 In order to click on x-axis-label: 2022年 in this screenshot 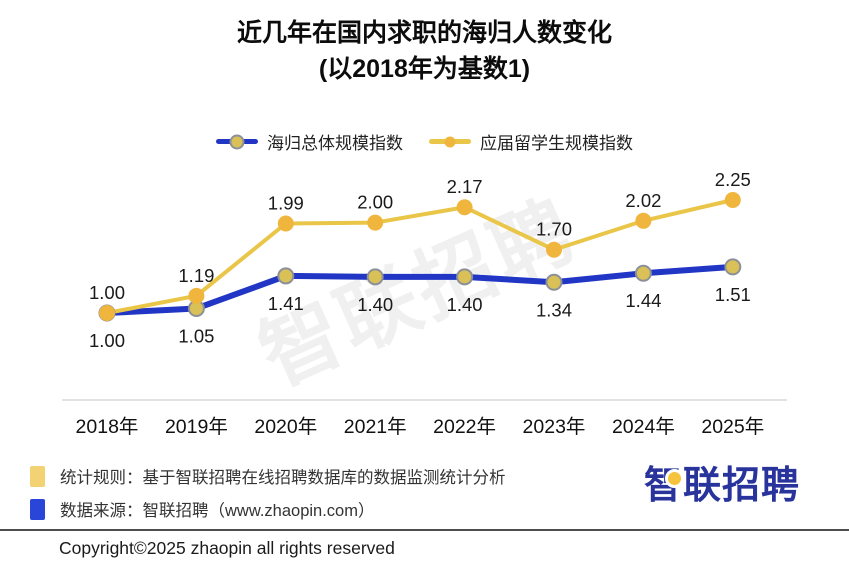, I will do `click(464, 427)`.